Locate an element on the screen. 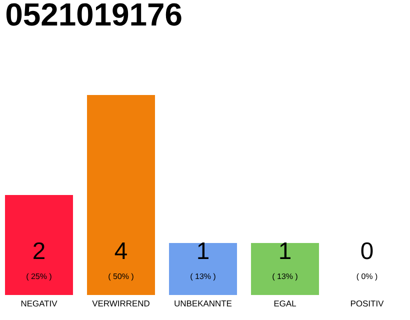 Image resolution: width=410 pixels, height=320 pixels. x-tick-label: EGAL is located at coordinates (285, 303).